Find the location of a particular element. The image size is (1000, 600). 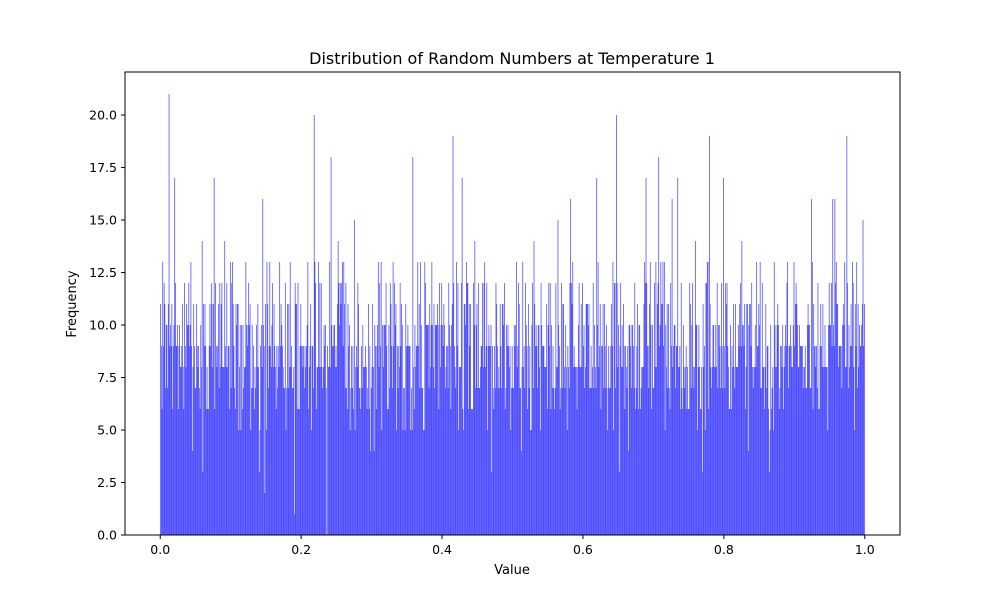

x-tick-label: 1.0 is located at coordinates (865, 549).